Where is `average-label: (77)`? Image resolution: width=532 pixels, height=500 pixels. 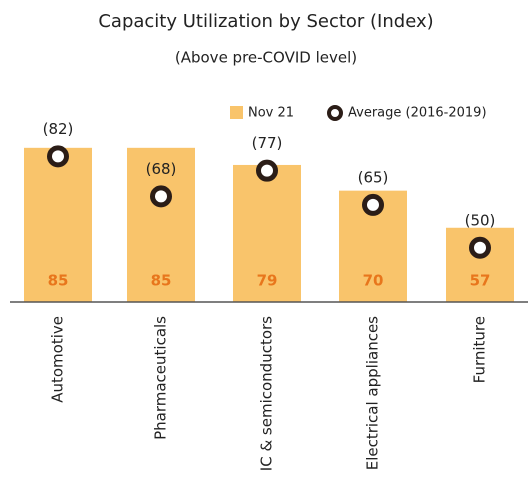 average-label: (77) is located at coordinates (267, 143).